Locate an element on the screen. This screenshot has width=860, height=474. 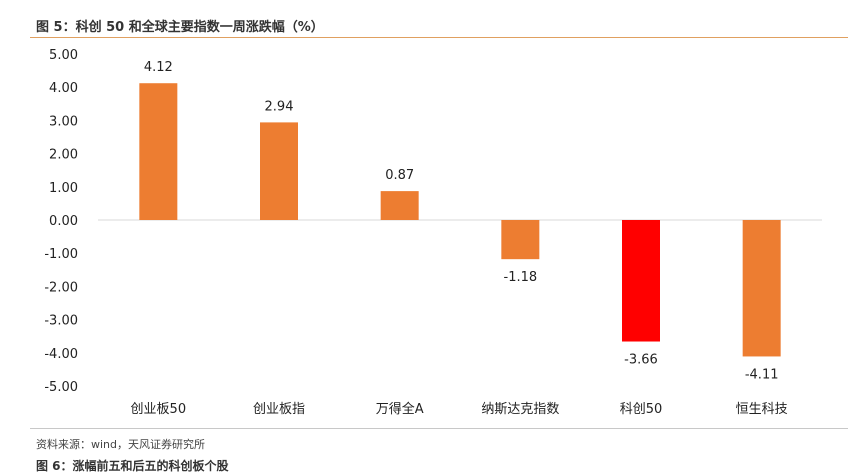
x-category-label: 纳斯达克指数 is located at coordinates (520, 409).